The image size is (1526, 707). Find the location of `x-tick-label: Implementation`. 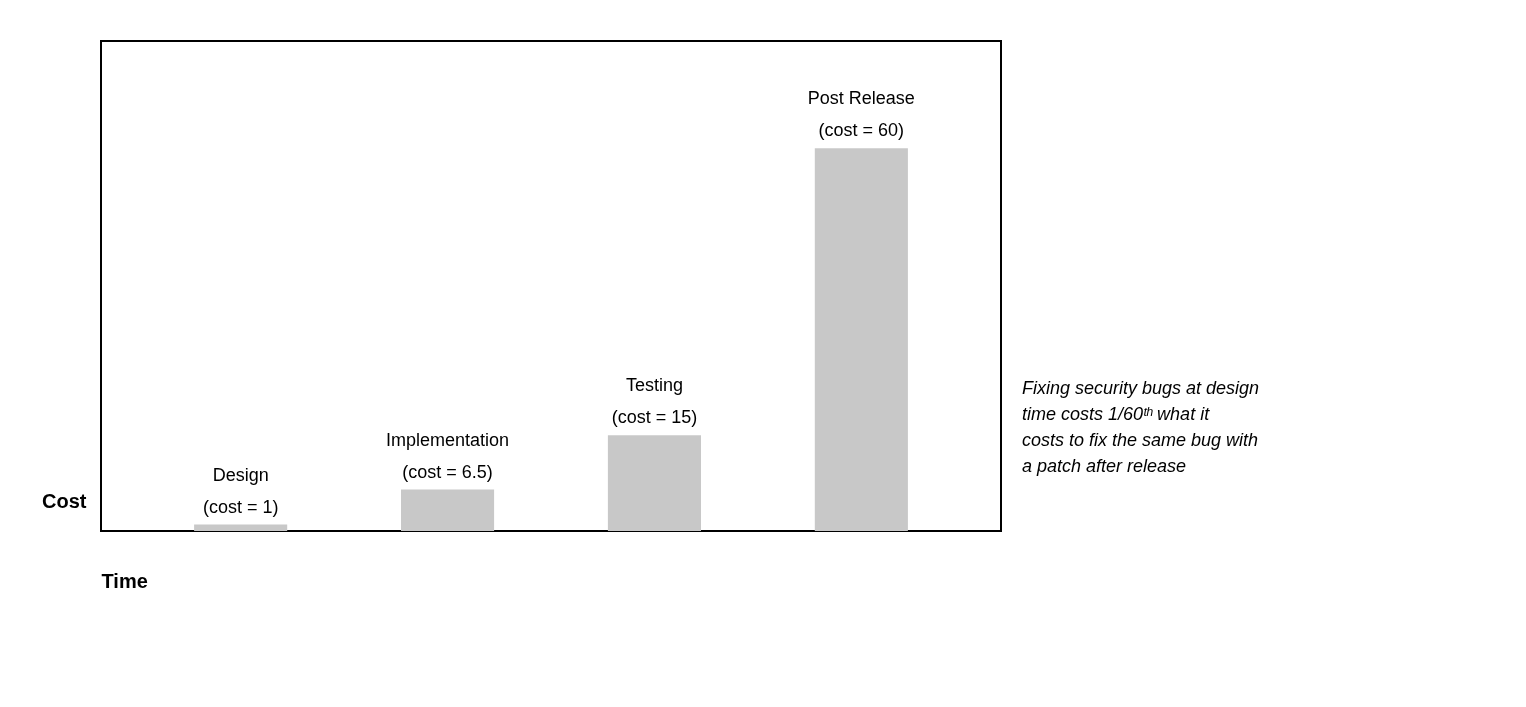

x-tick-label: Implementation is located at coordinates (448, 439).